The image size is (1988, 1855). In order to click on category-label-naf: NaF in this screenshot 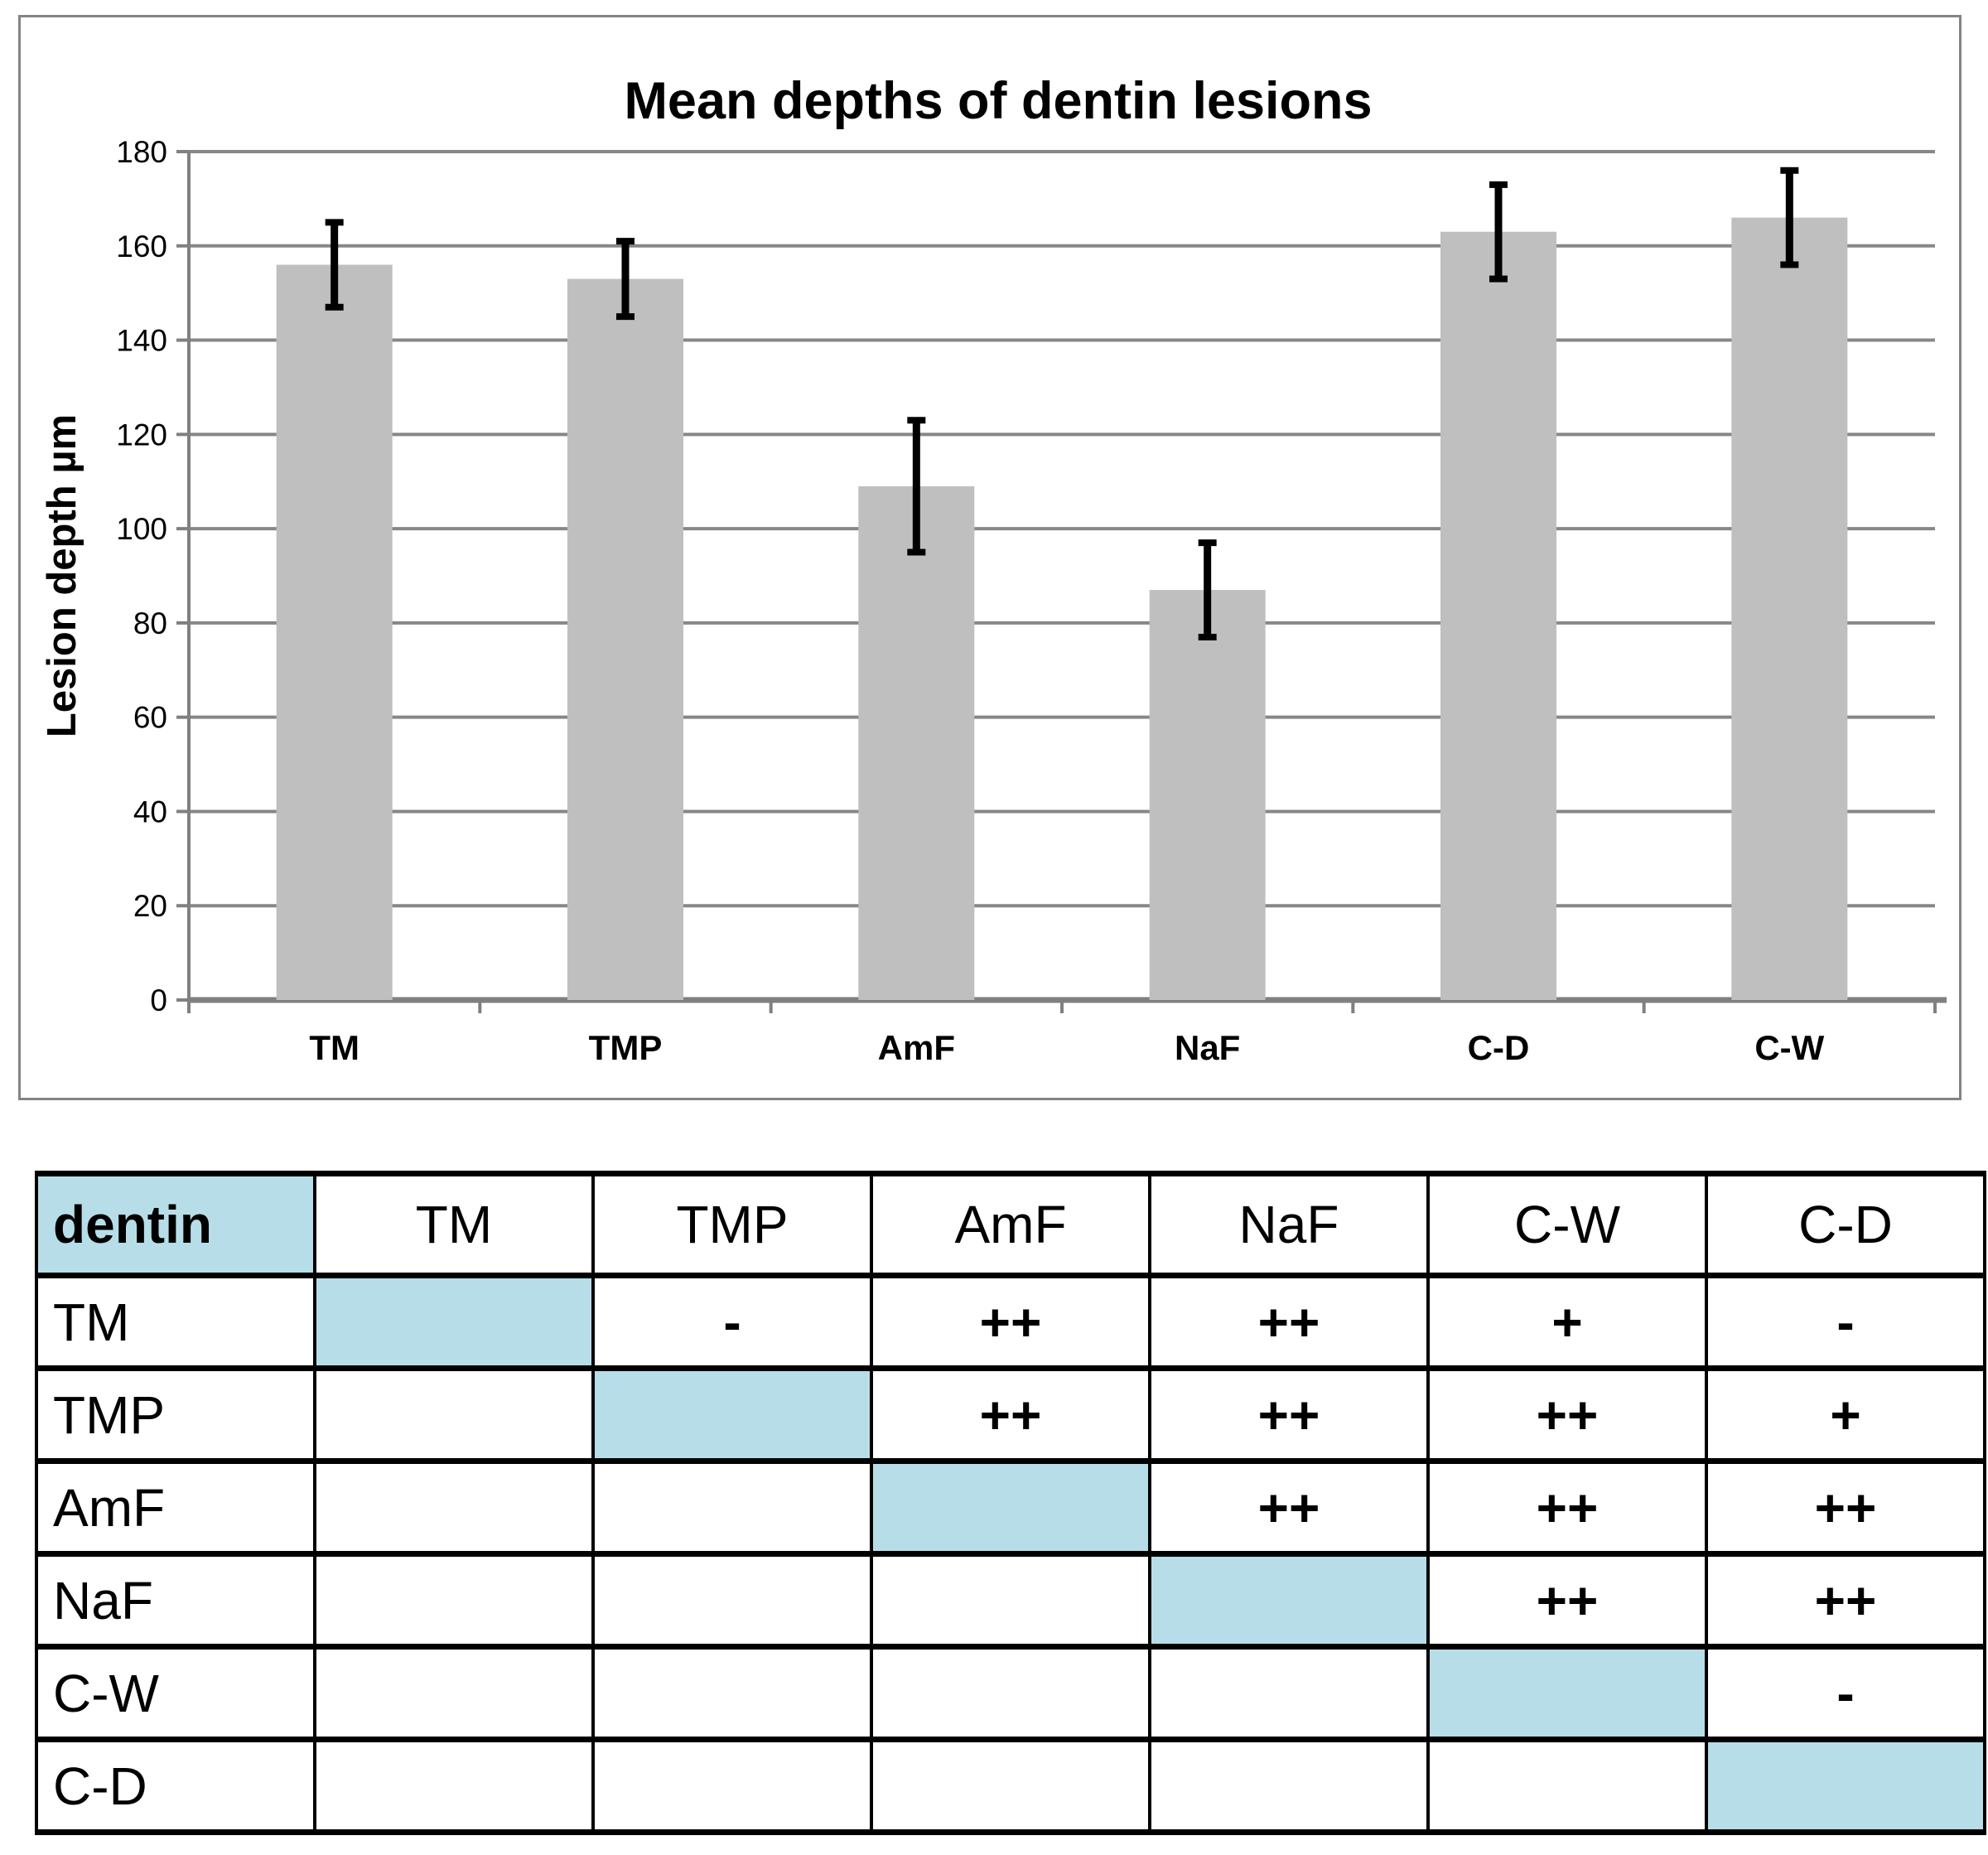, I will do `click(1207, 1047)`.